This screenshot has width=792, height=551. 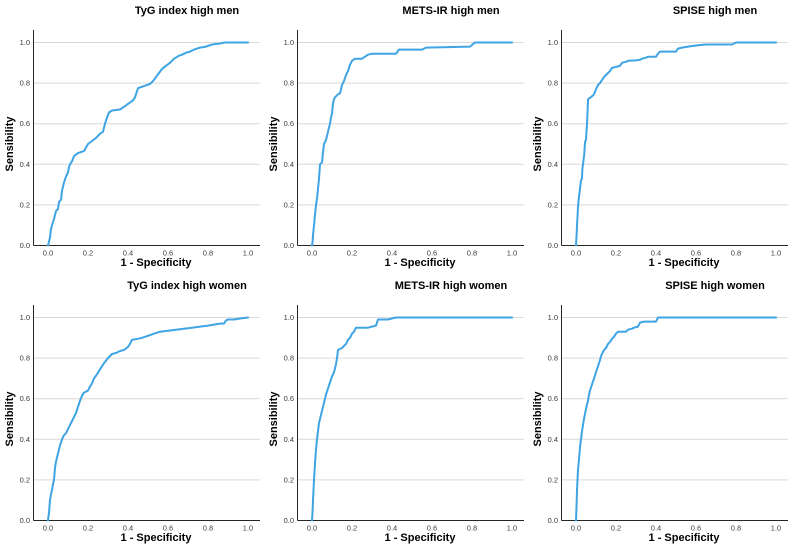 I want to click on chart-title: METS-IR high men, so click(x=450, y=11).